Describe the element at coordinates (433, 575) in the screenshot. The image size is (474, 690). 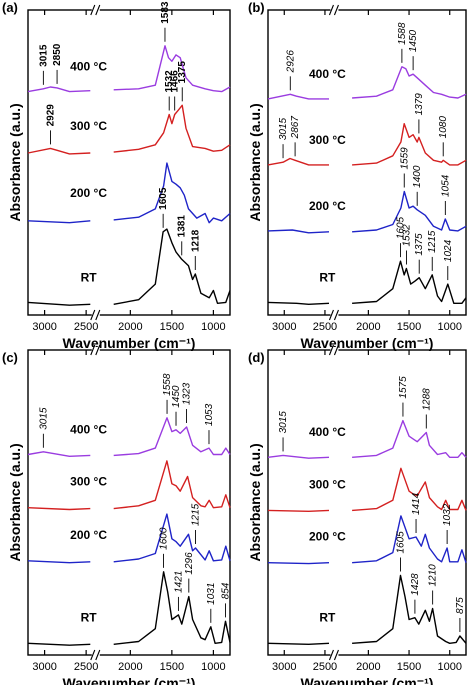
I see `peak-label: 1210` at that location.